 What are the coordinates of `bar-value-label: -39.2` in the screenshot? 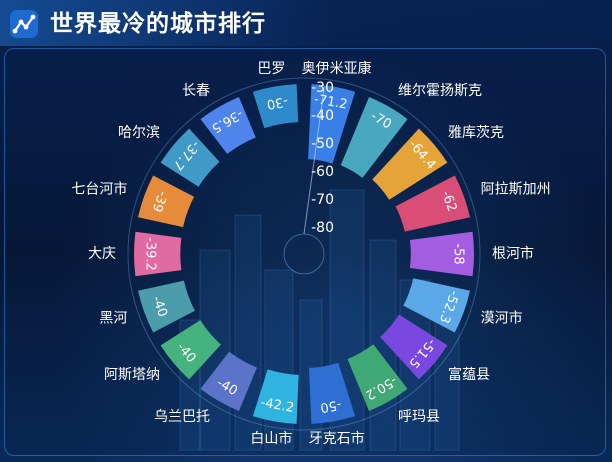 It's located at (150, 254).